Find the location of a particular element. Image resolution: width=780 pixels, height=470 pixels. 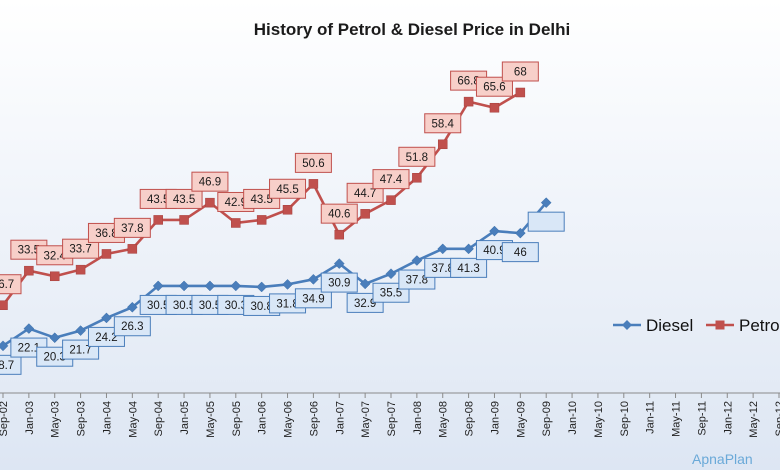

diesel-data-label: 30.9 is located at coordinates (339, 284).